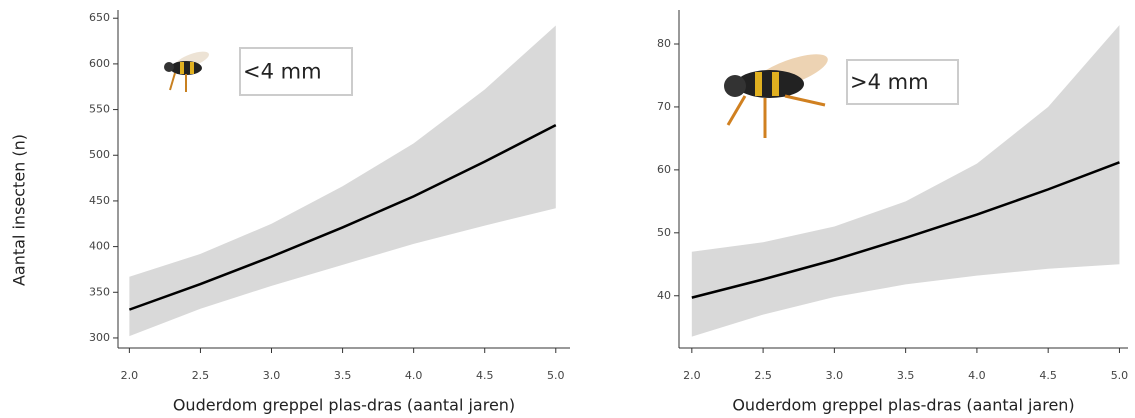 The image size is (1135, 418). Describe the element at coordinates (99, 17) in the screenshot. I see `y-tick-label: 650` at that location.